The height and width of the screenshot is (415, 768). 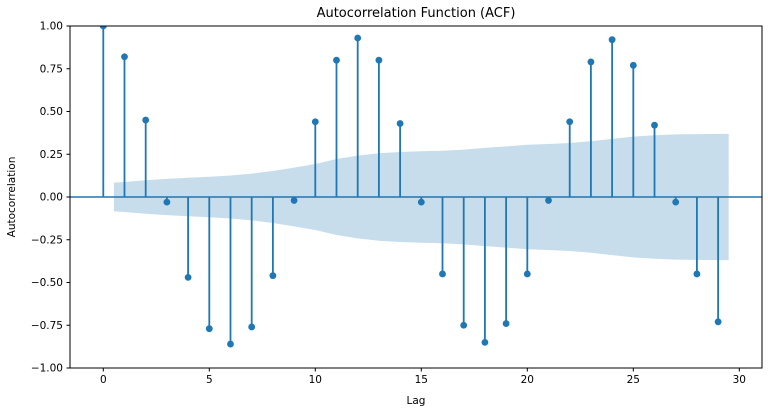 What do you see at coordinates (416, 401) in the screenshot?
I see `x-axis-label: Lag` at bounding box center [416, 401].